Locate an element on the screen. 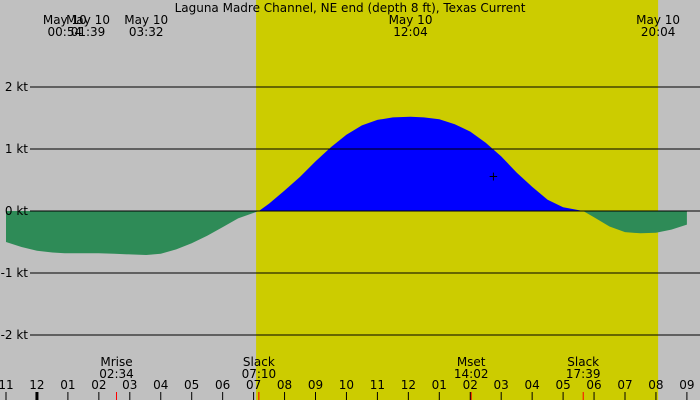  top-event-time-1: 01:39 is located at coordinates (88, 32).